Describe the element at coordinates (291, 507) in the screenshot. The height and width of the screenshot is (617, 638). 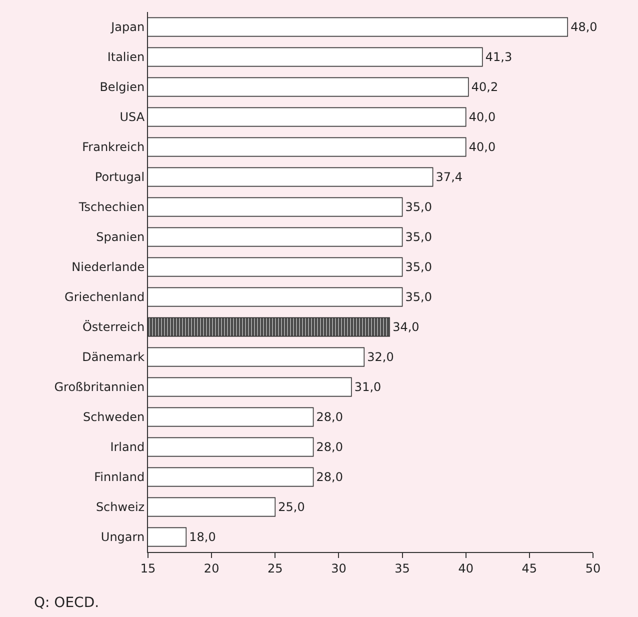
I see `data-label: 25,0` at that location.